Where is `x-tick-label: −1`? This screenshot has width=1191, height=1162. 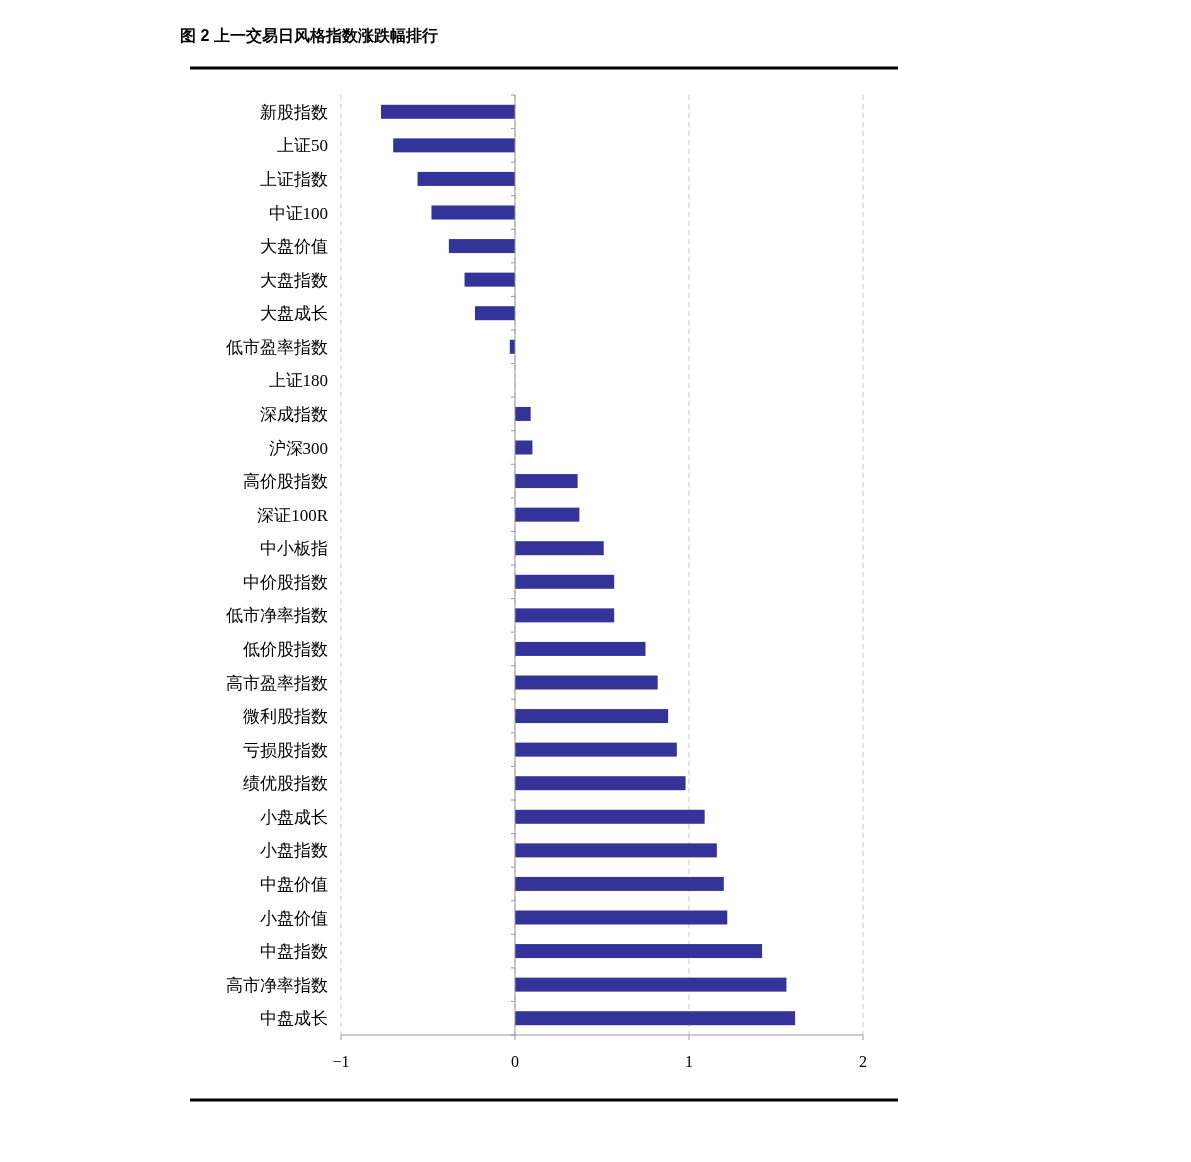 x-tick-label: −1 is located at coordinates (341, 1061).